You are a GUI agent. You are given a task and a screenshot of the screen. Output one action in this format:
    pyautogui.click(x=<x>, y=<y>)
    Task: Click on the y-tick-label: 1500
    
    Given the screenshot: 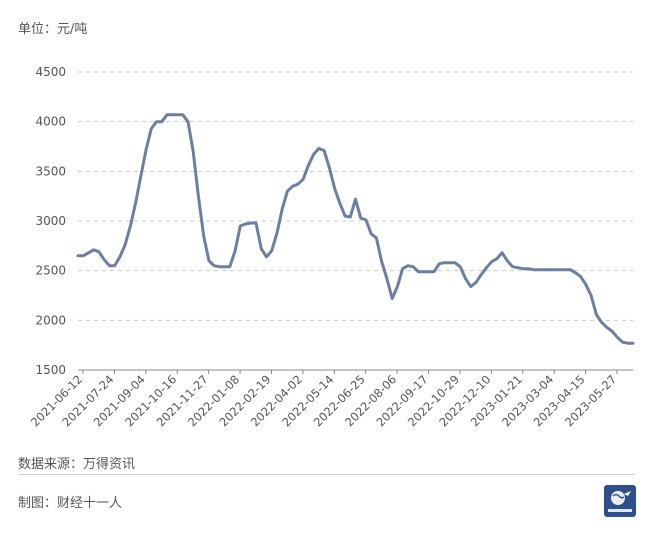 What is the action you would take?
    pyautogui.click(x=50, y=370)
    